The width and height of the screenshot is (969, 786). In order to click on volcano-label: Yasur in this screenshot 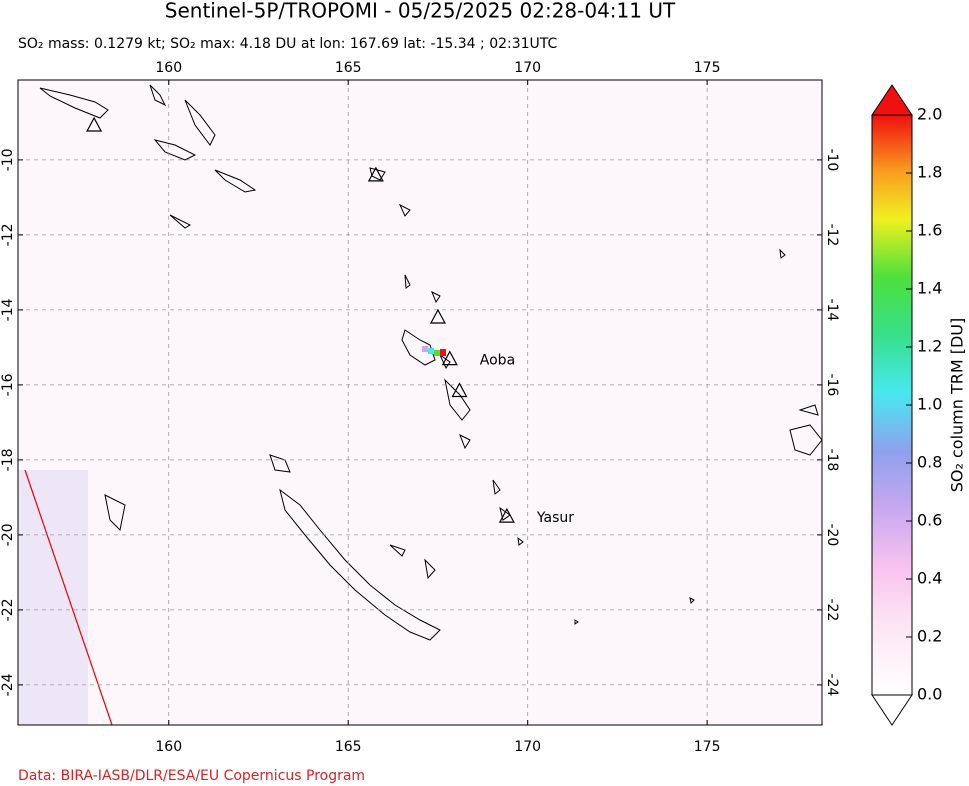, I will do `click(555, 518)`.